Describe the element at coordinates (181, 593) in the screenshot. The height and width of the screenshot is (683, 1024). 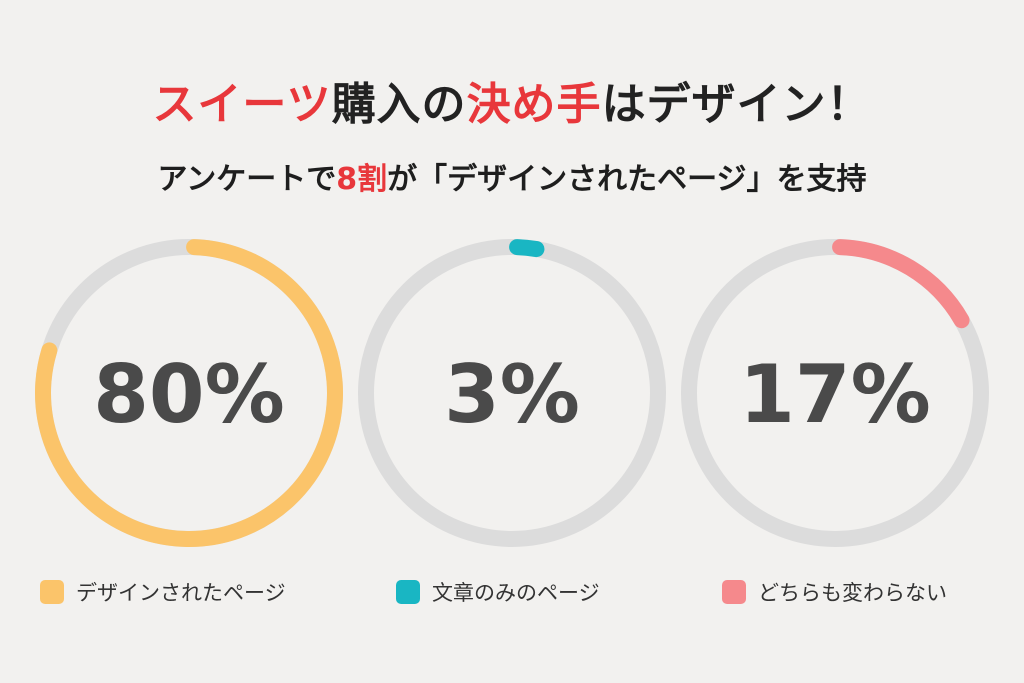
I see `legend-label-design-page: デザインされたページ` at that location.